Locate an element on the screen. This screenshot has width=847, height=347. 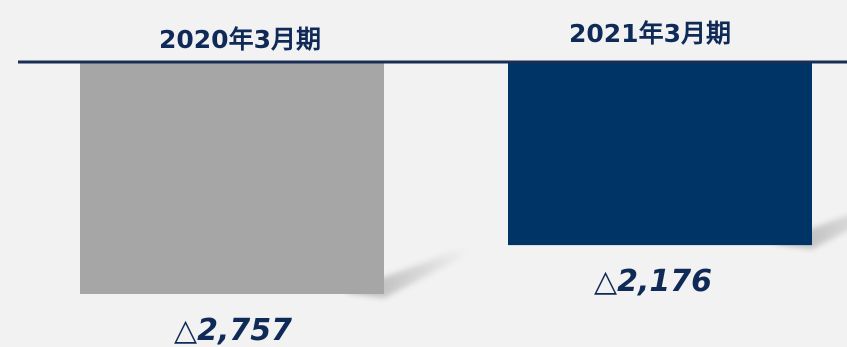
value-label: △2,176 is located at coordinates (653, 281).